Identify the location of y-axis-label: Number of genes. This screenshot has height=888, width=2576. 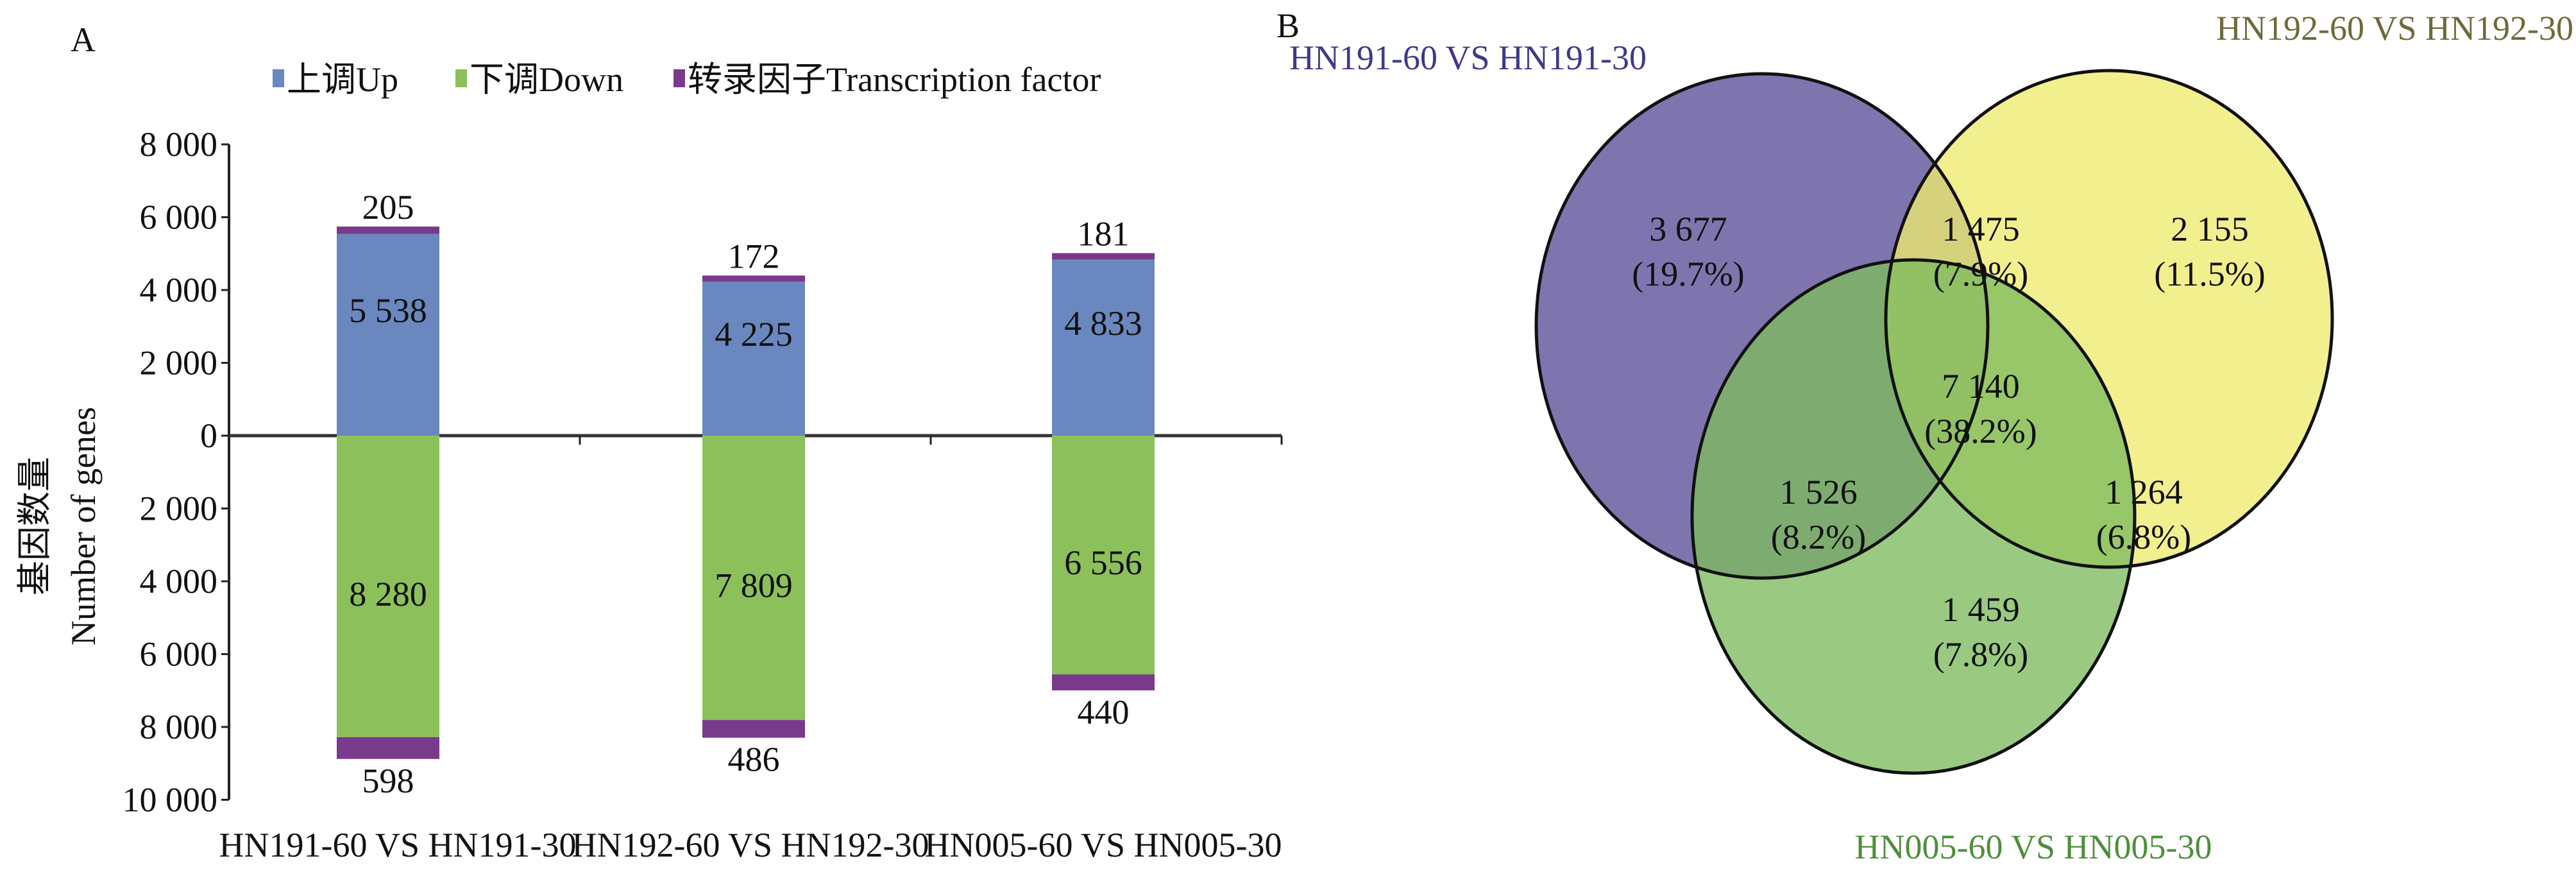
(83, 526).